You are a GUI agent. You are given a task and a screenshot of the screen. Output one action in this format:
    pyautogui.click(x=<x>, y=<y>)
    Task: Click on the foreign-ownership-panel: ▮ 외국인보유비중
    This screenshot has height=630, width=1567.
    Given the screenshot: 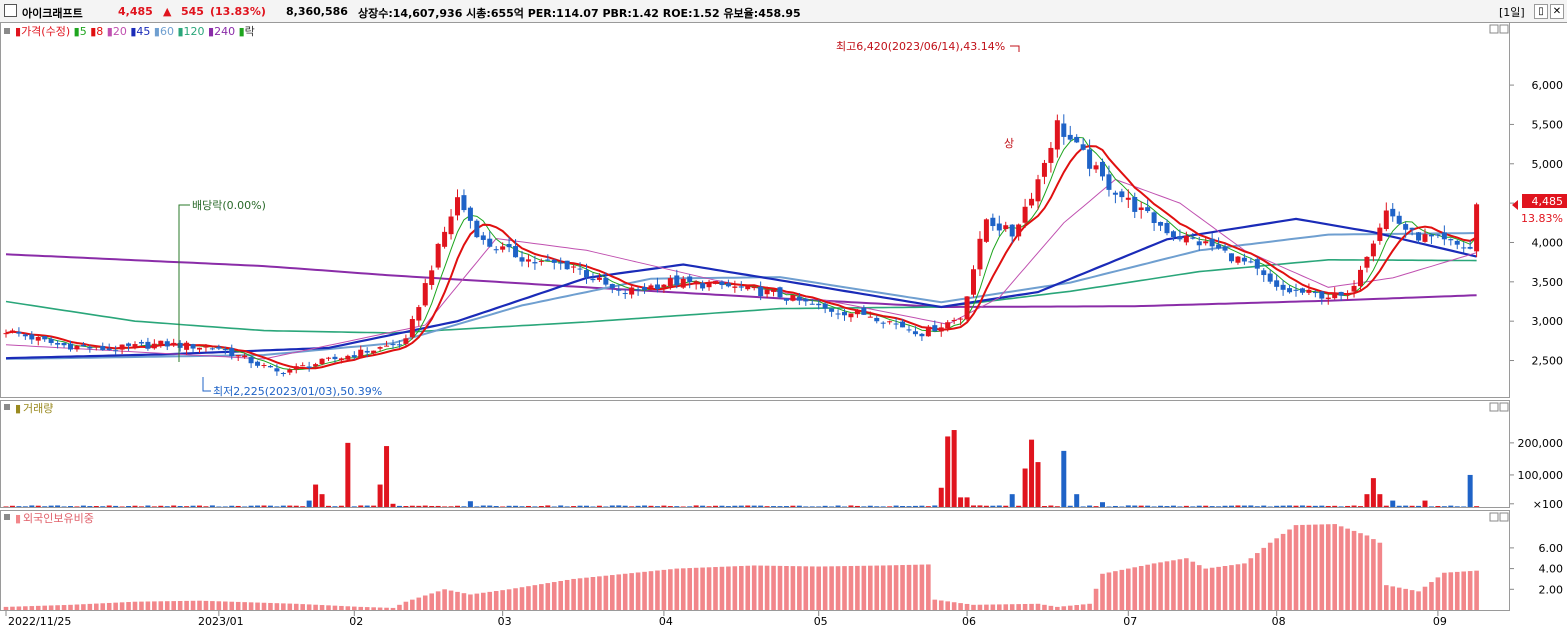 What is the action you would take?
    pyautogui.click(x=756, y=561)
    